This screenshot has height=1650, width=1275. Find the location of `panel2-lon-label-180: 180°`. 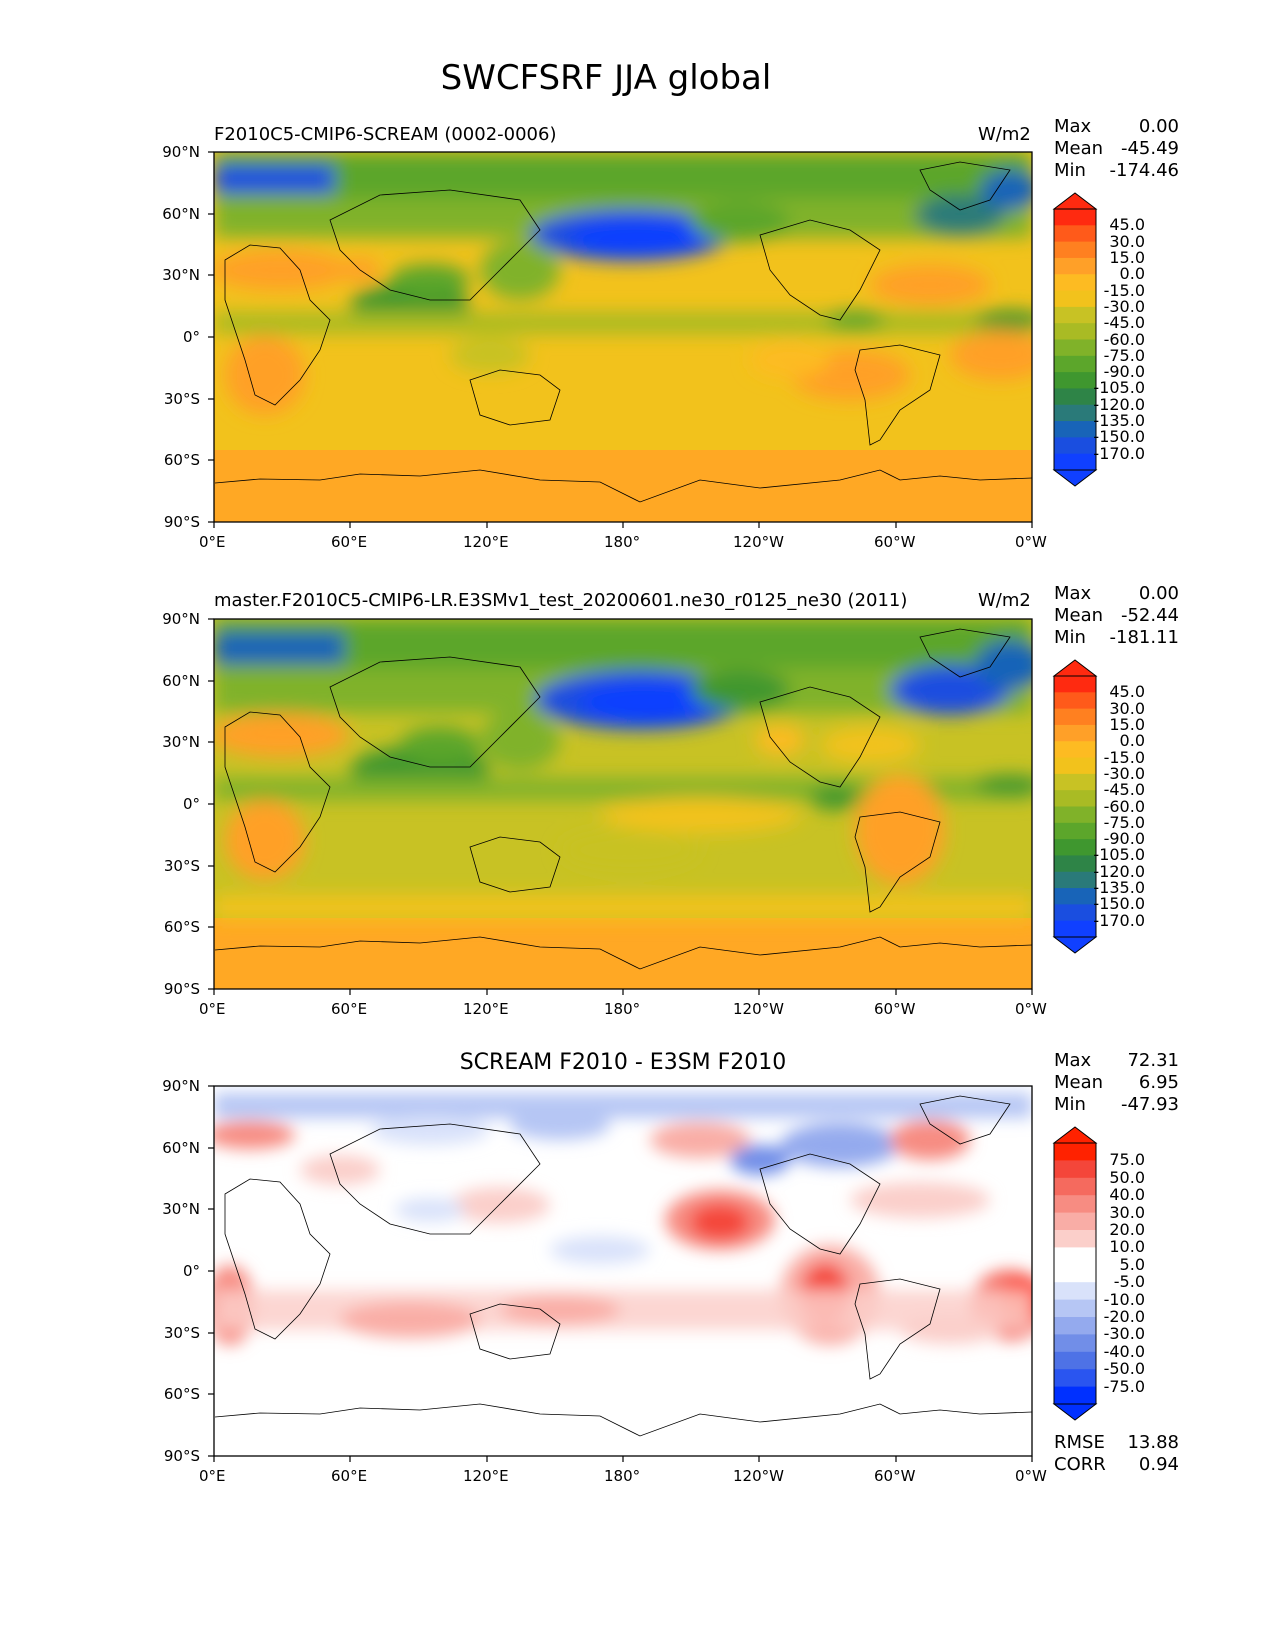

panel2-lon-label-180: 180° is located at coordinates (622, 1009).